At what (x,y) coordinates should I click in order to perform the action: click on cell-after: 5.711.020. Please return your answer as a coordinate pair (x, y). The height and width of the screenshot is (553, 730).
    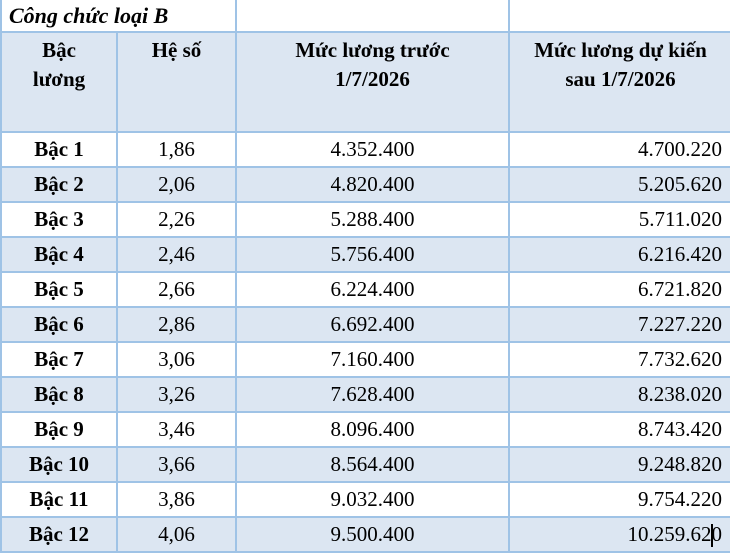
    Looking at the image, I should click on (620, 220).